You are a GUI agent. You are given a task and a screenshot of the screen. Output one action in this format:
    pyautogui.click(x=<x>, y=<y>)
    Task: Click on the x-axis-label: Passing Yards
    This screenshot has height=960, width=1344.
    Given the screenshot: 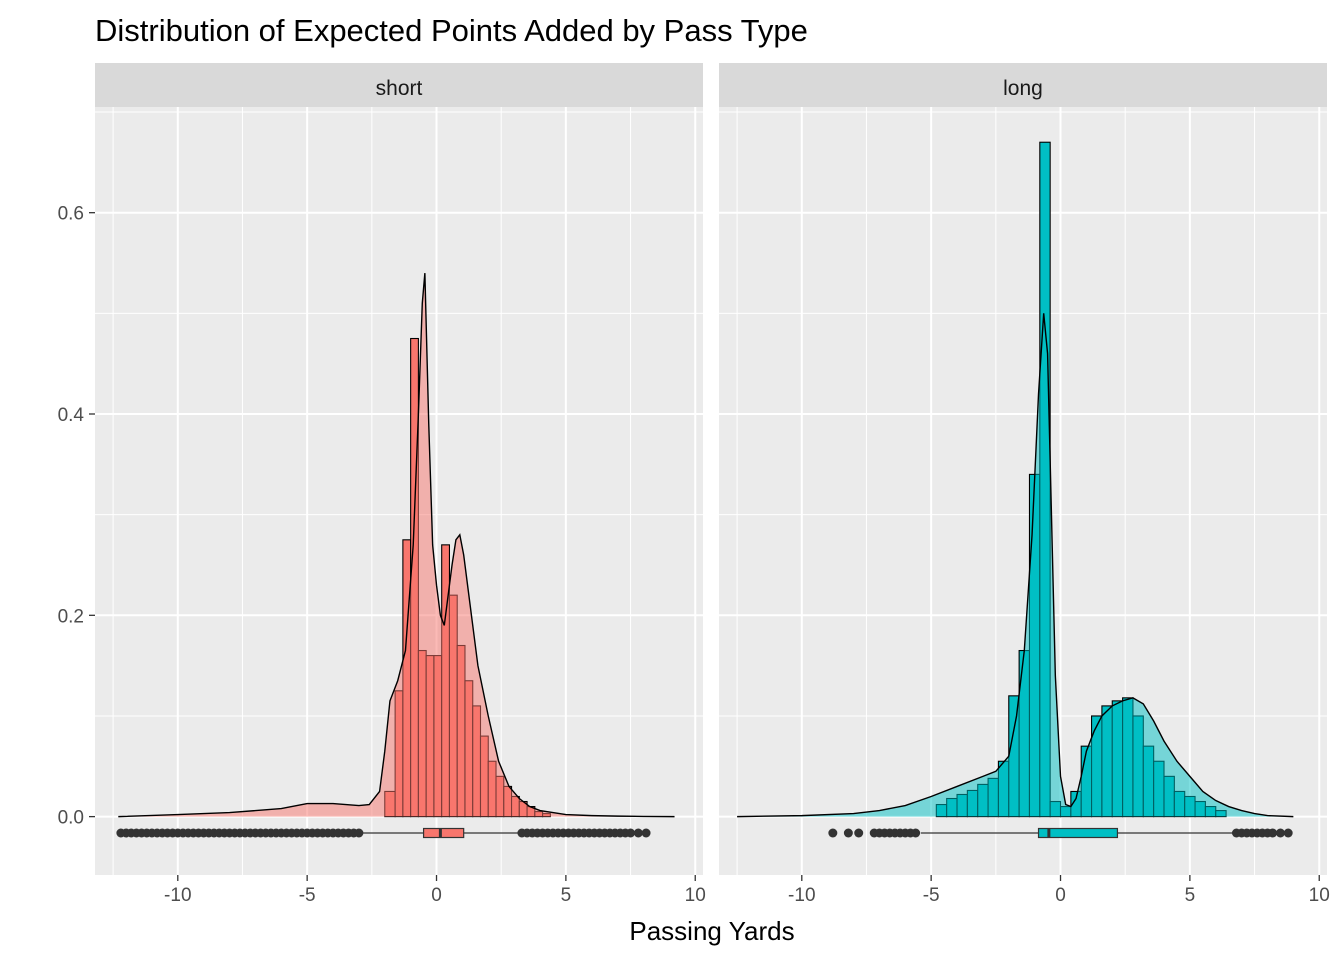 What is the action you would take?
    pyautogui.click(x=711, y=931)
    